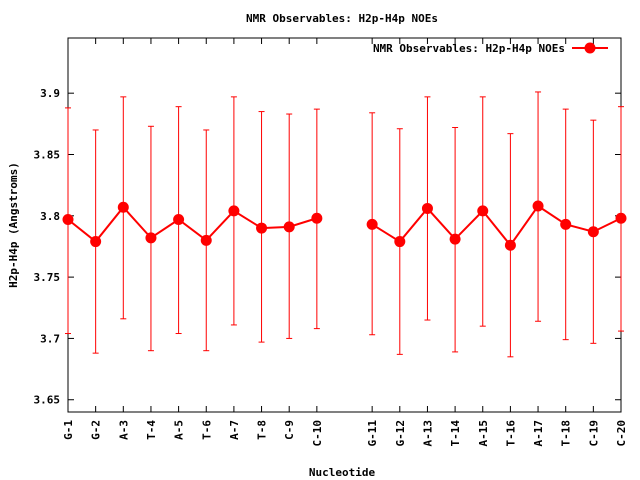  Describe the element at coordinates (96, 430) in the screenshot. I see `x-tick-label: G-2` at that location.